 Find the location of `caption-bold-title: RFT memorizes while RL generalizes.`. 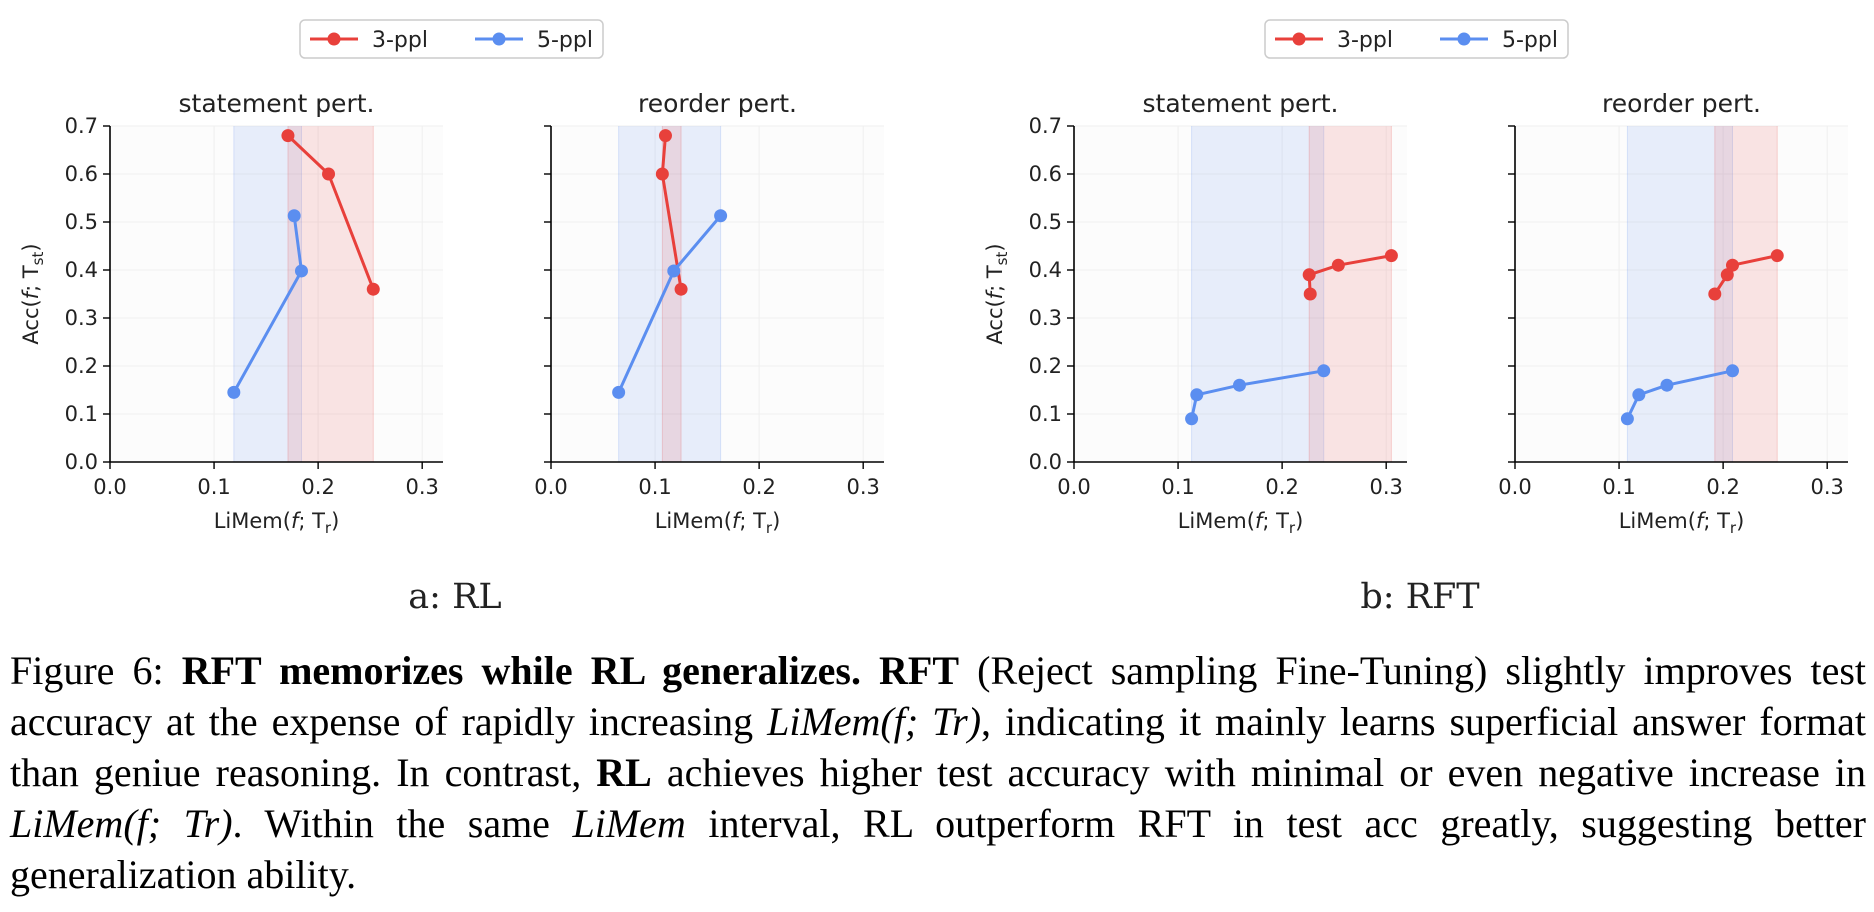

caption-bold-title: RFT memorizes while RL generalizes. is located at coordinates (521, 670).